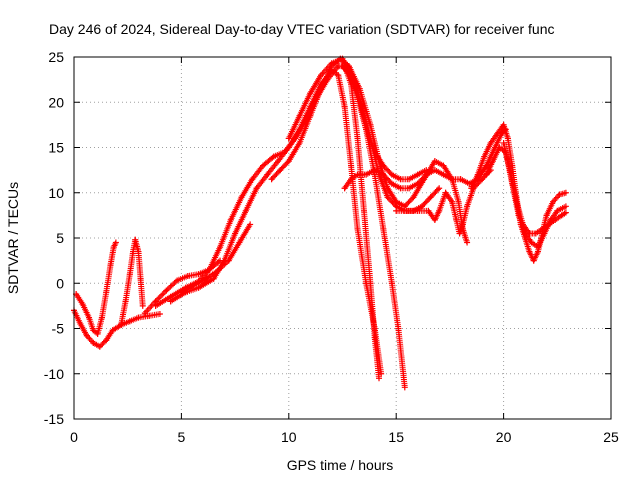 This screenshot has height=480, width=640. What do you see at coordinates (182, 437) in the screenshot?
I see `x-tick-label: 5` at bounding box center [182, 437].